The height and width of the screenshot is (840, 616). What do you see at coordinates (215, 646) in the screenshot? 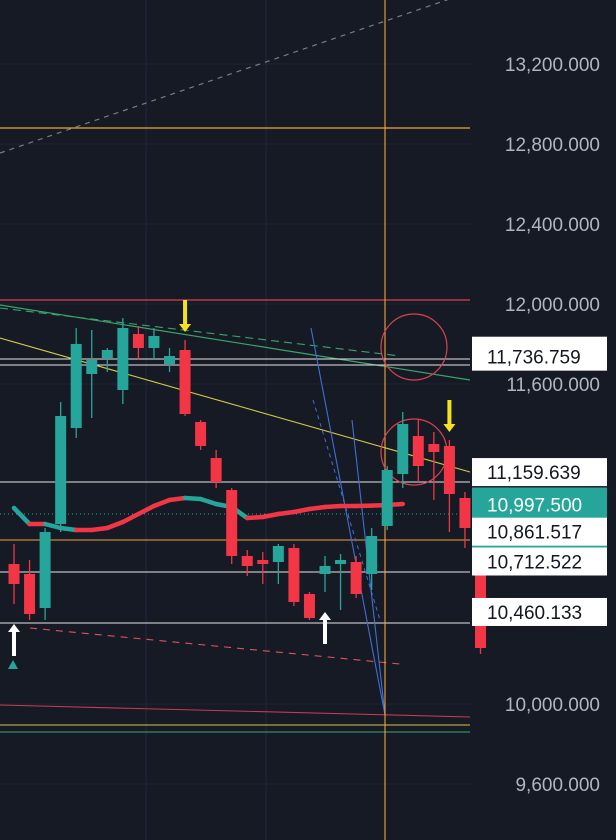
I see `red-dashed-support` at bounding box center [215, 646].